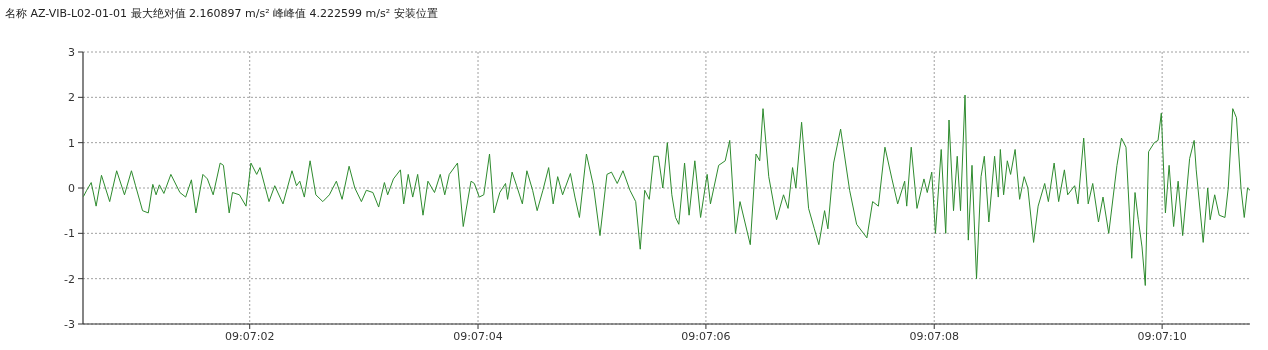  What do you see at coordinates (71, 98) in the screenshot?
I see `y-tick-label: 2` at bounding box center [71, 98].